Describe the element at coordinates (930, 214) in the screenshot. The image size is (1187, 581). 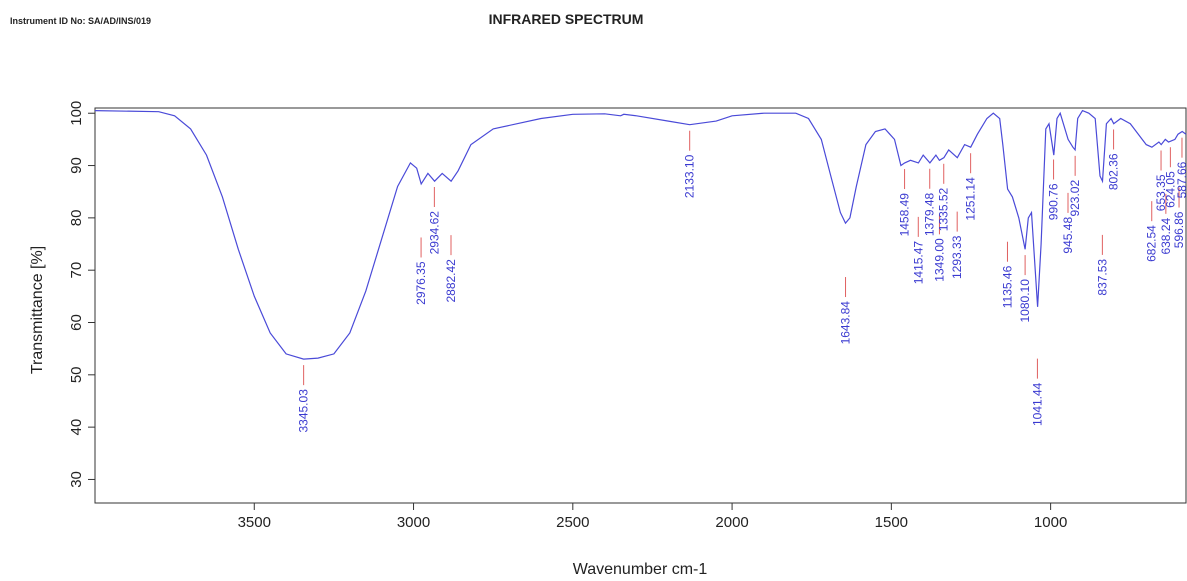
I see `peak-label: 1379.48` at that location.